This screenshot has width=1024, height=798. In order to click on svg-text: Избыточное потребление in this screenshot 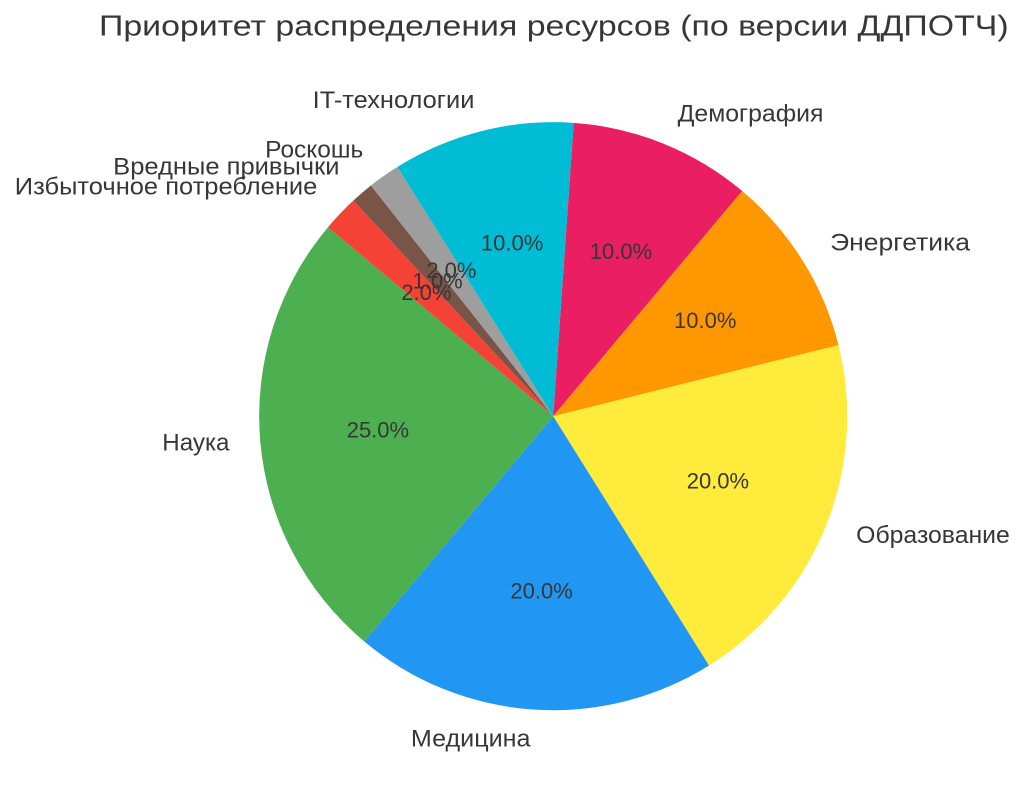, I will do `click(166, 186)`.